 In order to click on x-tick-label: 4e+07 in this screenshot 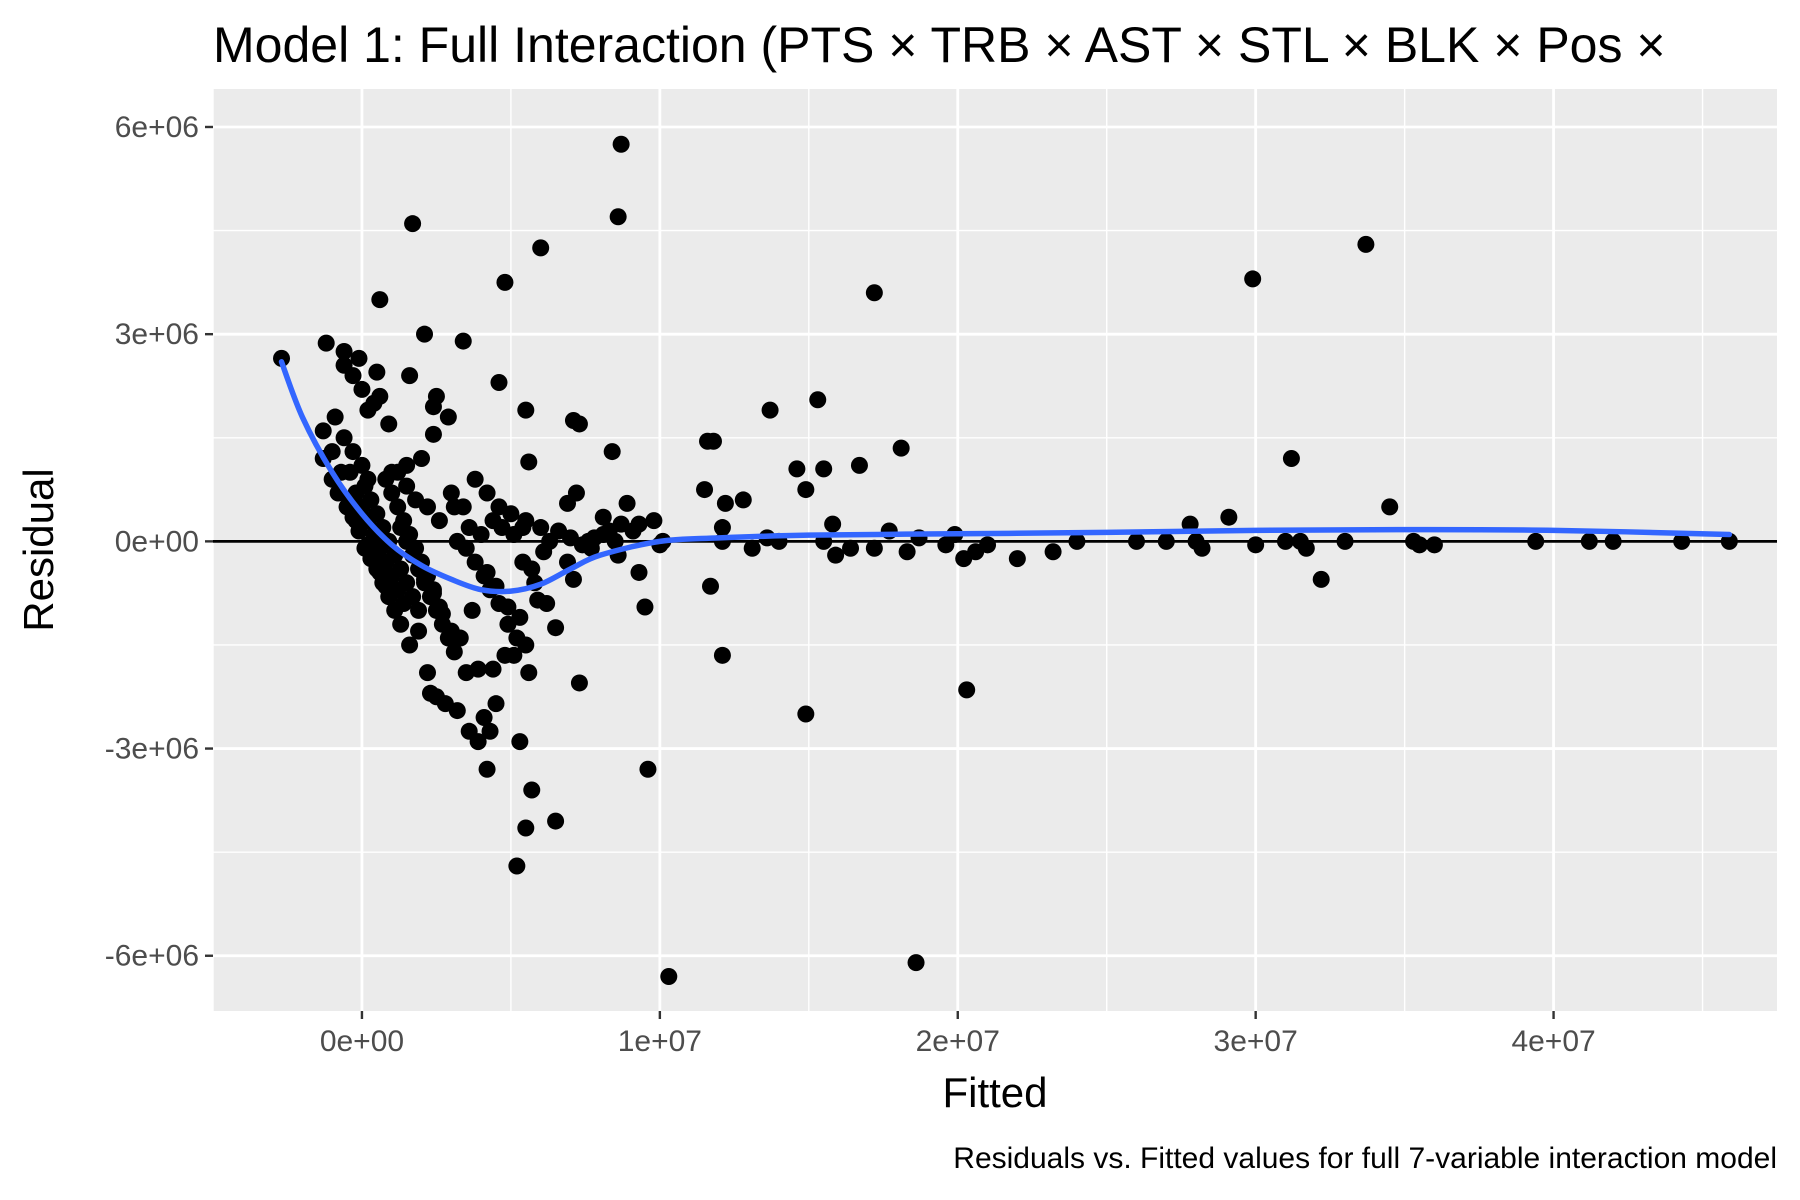, I will do `click(1553, 1041)`.